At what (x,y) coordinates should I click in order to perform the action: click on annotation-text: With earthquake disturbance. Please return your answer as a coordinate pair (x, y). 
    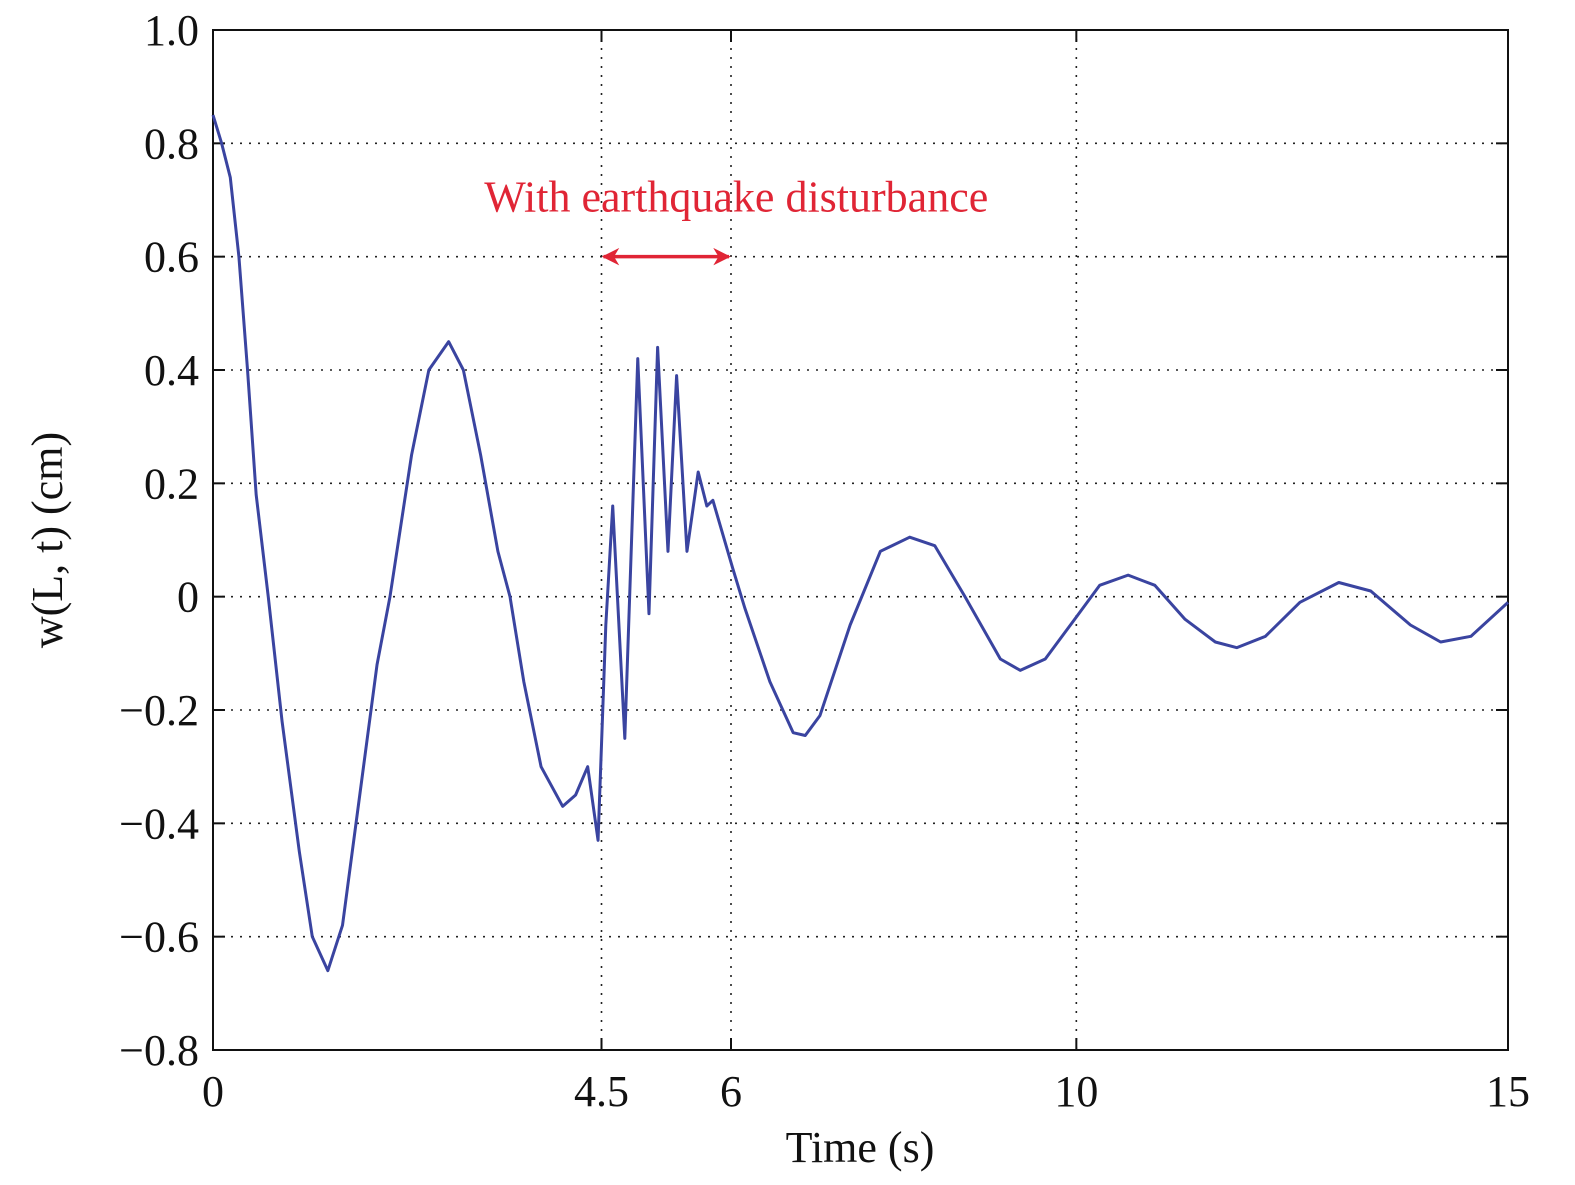
    Looking at the image, I should click on (736, 197).